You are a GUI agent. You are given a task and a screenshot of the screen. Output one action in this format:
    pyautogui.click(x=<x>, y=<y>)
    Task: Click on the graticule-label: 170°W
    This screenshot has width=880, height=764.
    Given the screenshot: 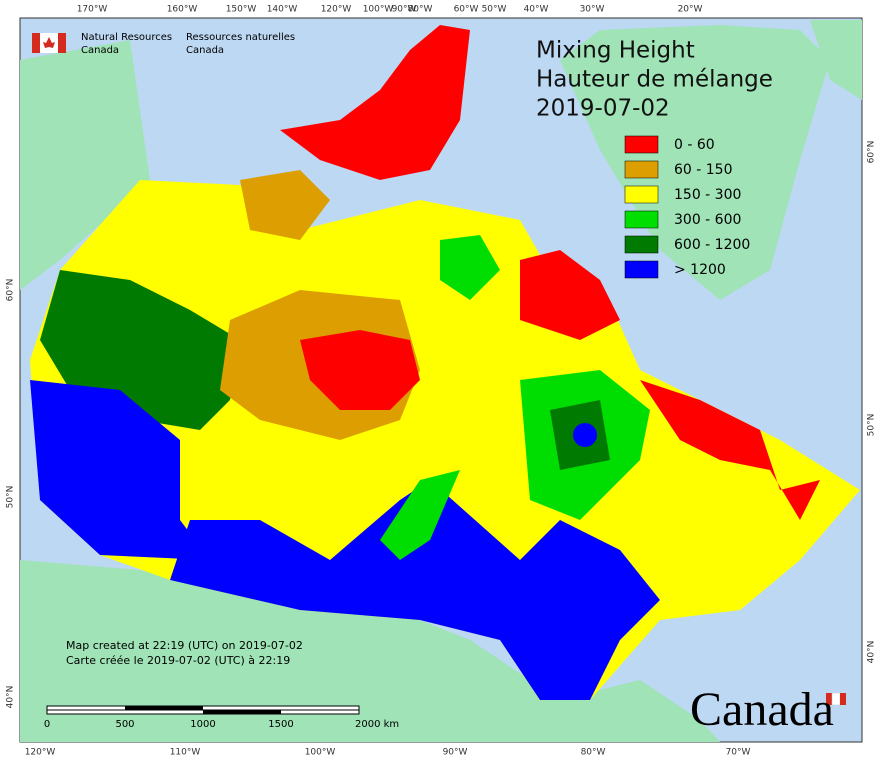 What is the action you would take?
    pyautogui.click(x=92, y=10)
    